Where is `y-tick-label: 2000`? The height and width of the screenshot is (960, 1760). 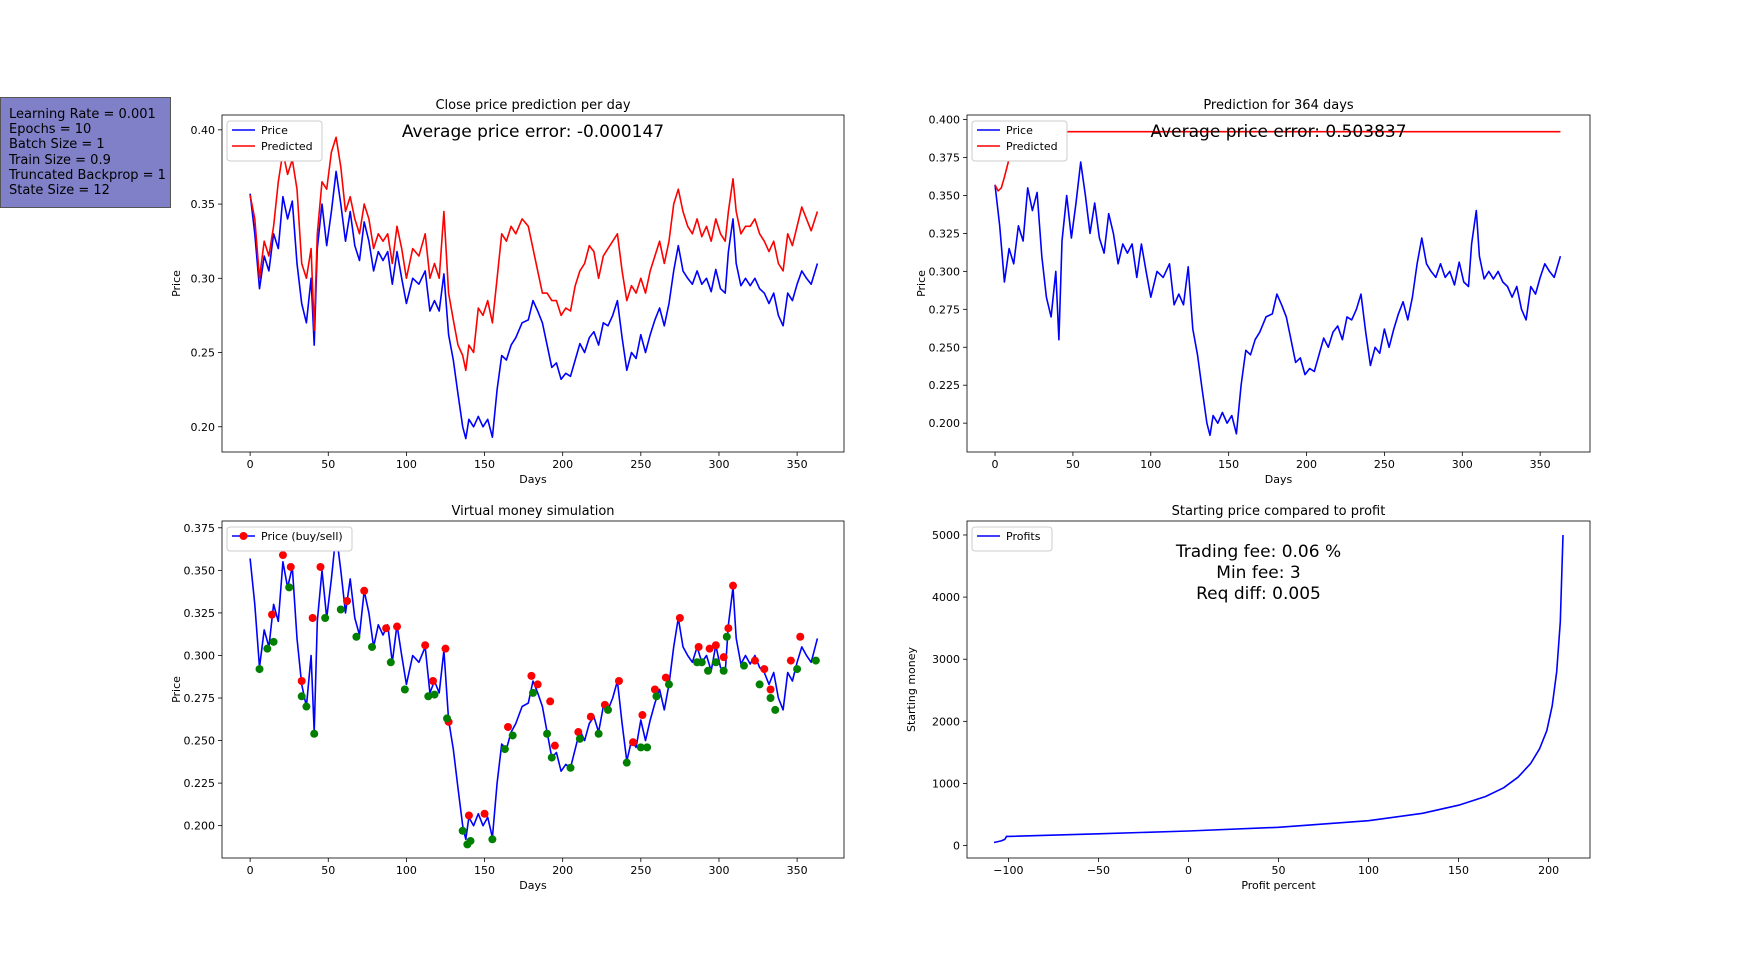
y-tick-label: 2000 is located at coordinates (946, 721).